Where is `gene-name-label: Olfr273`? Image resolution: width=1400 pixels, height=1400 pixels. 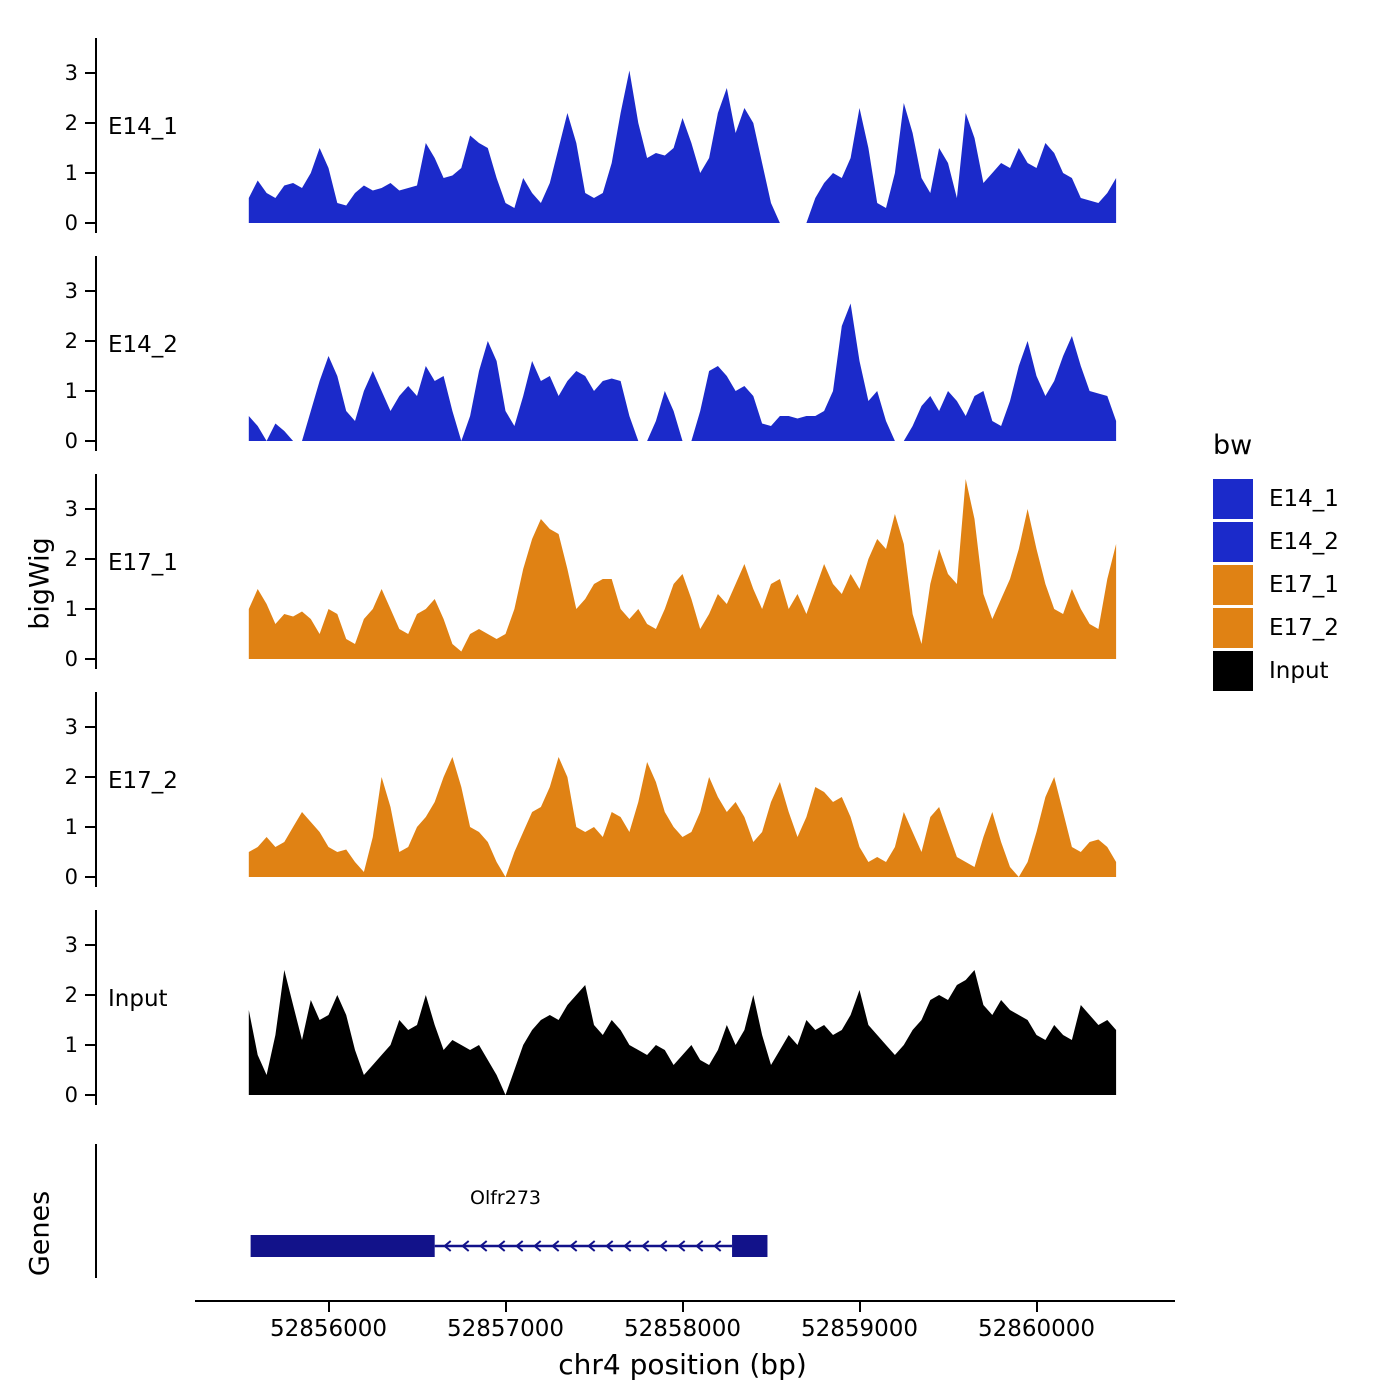
gene-name-label: Olfr273 is located at coordinates (505, 1198).